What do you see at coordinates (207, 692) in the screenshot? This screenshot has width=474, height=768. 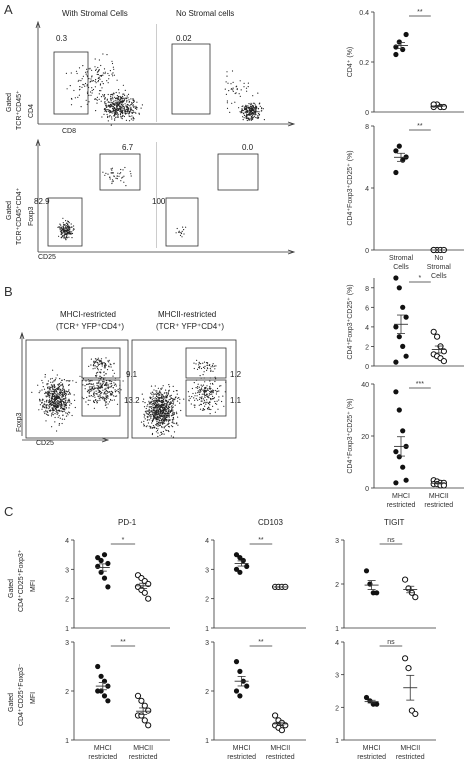 I see `y-tick-label: 2` at bounding box center [207, 692].